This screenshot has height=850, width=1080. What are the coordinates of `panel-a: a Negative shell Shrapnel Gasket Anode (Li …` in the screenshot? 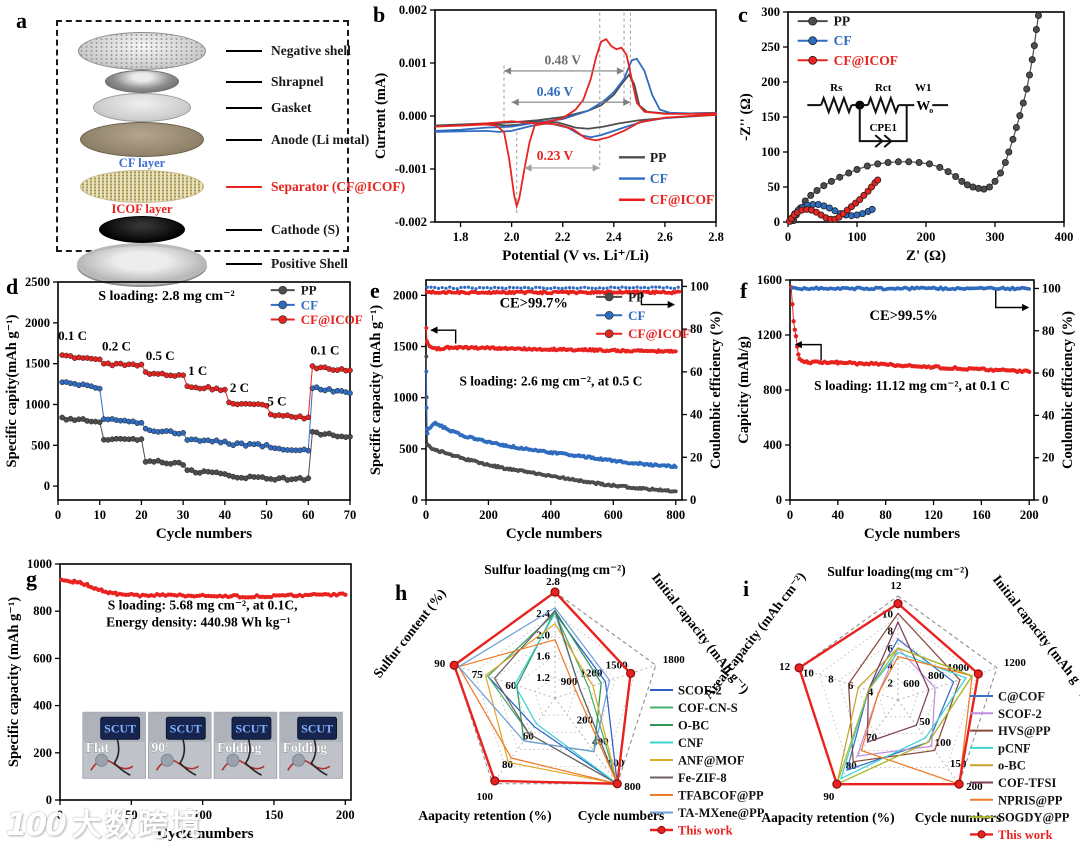 It's located at (202, 142).